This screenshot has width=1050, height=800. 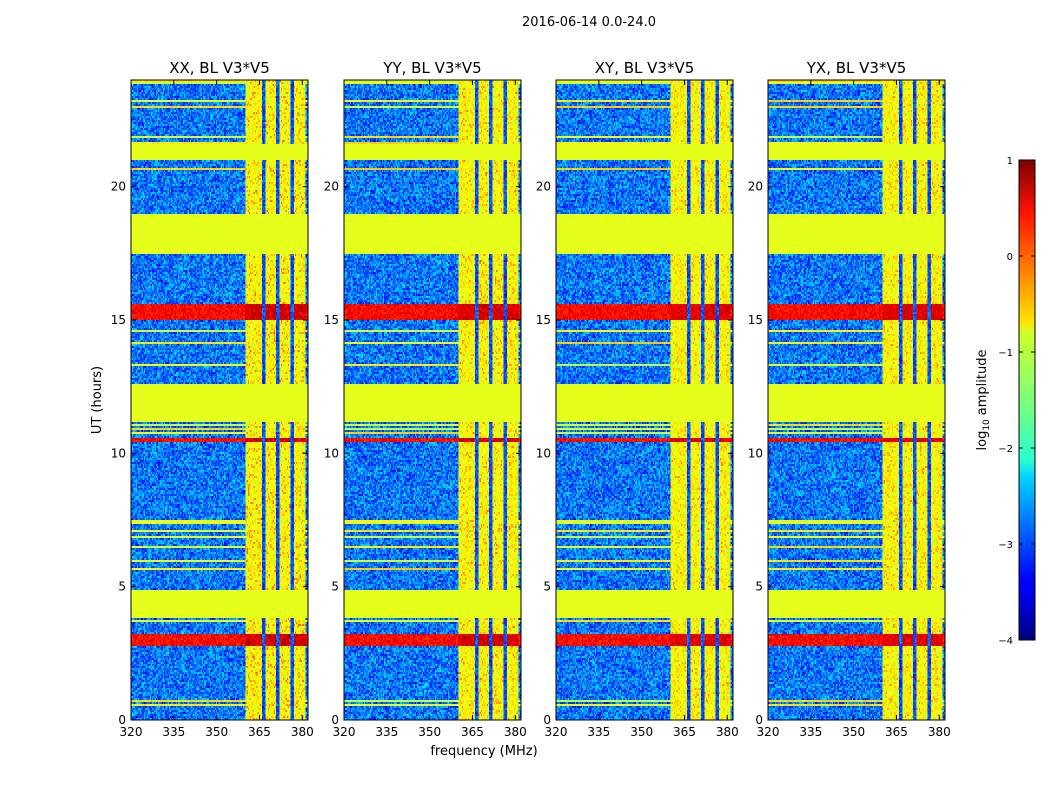 What do you see at coordinates (987, 425) in the screenshot?
I see `colorbar-label-subscript: 10` at bounding box center [987, 425].